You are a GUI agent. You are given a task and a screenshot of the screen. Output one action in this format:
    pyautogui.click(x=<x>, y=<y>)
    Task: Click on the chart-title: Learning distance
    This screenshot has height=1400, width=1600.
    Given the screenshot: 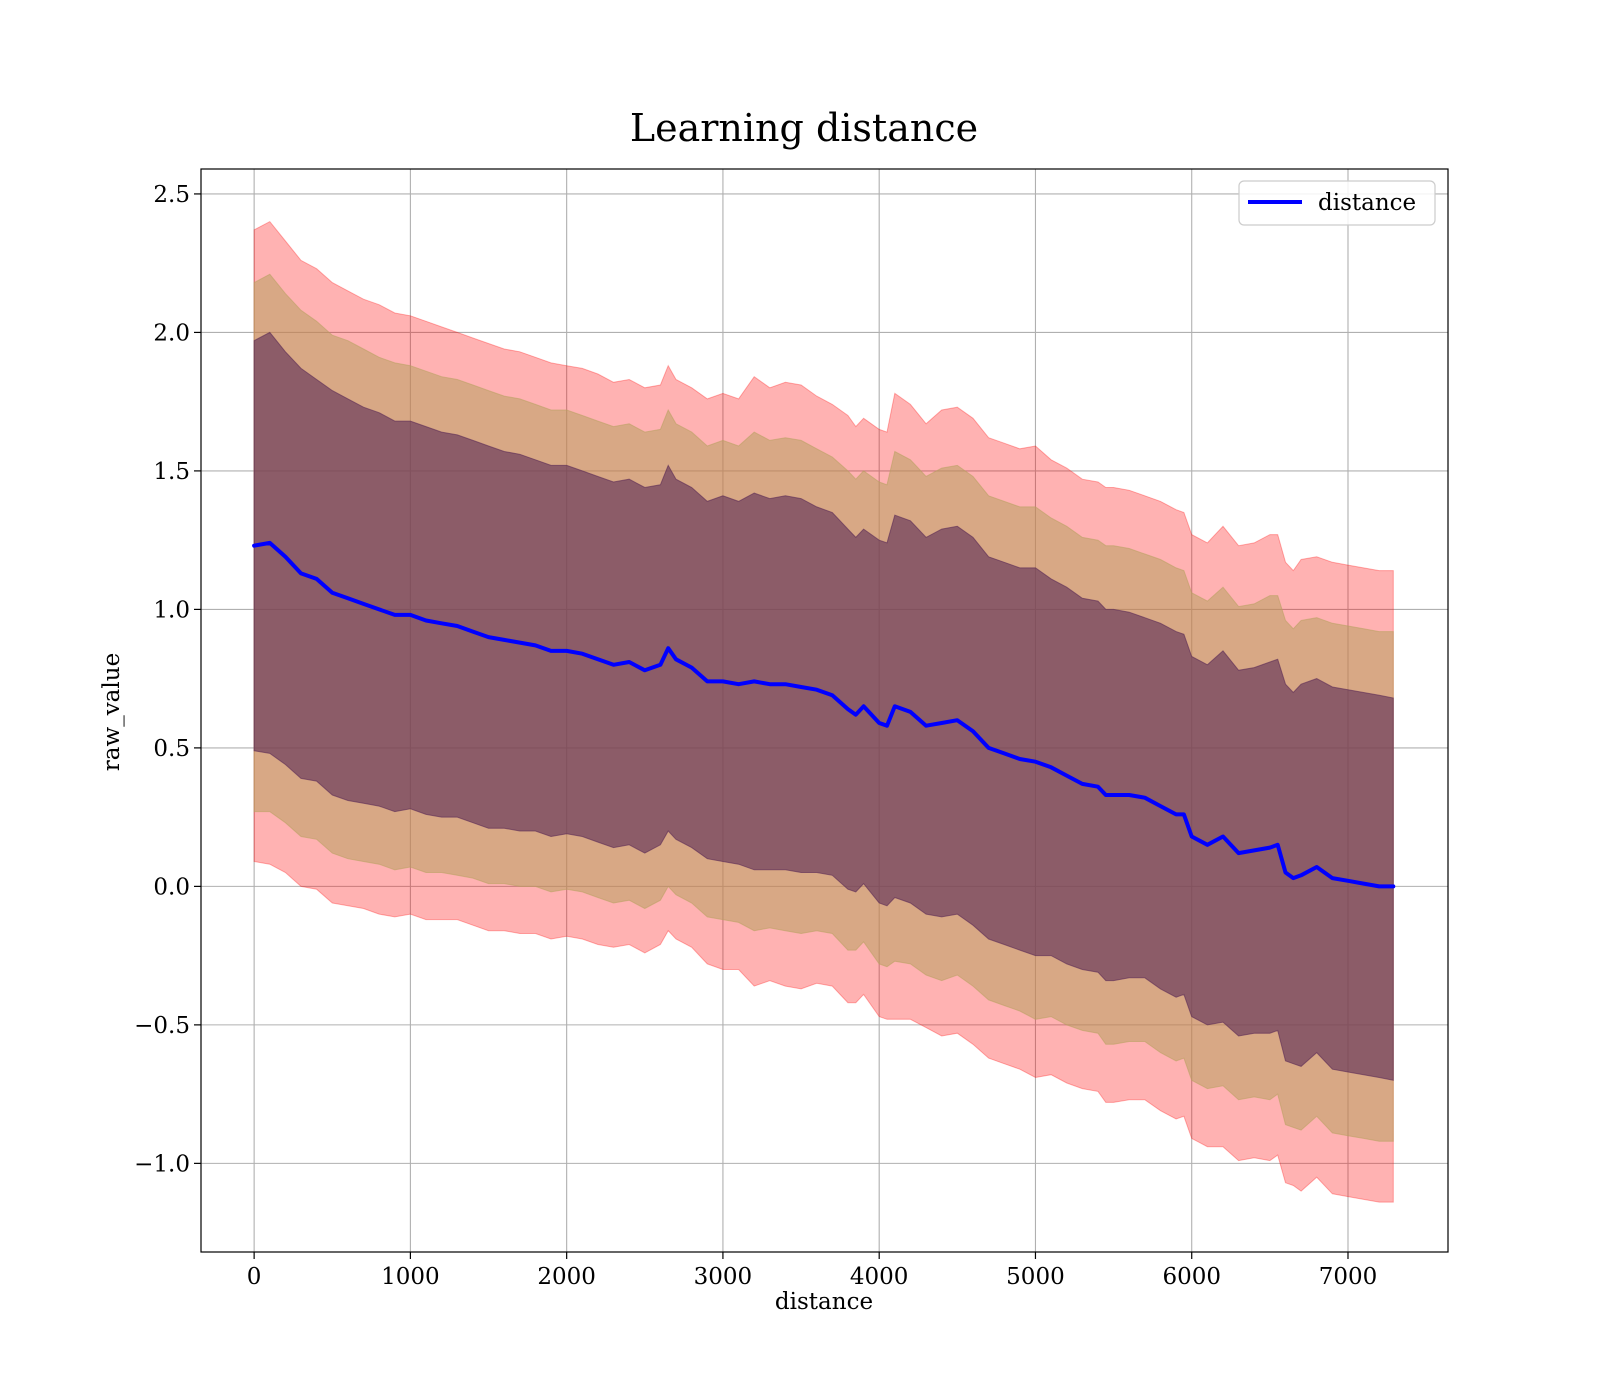 What is the action you would take?
    pyautogui.click(x=804, y=128)
    